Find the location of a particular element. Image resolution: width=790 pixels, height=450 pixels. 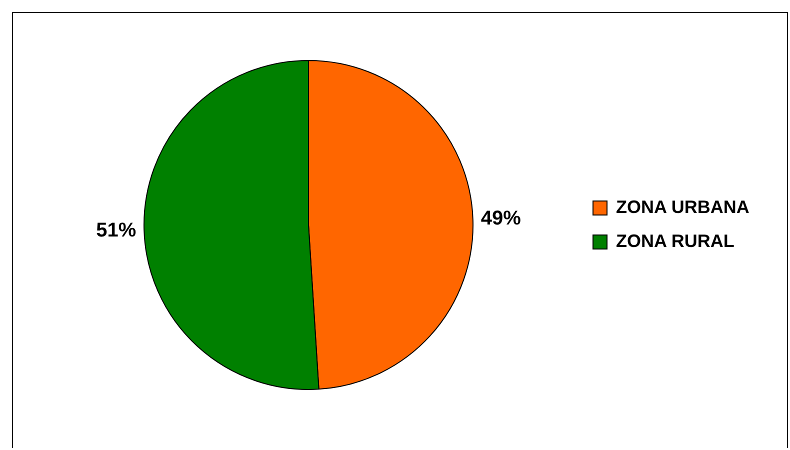

legend-label: ZONA RURAL is located at coordinates (675, 240).